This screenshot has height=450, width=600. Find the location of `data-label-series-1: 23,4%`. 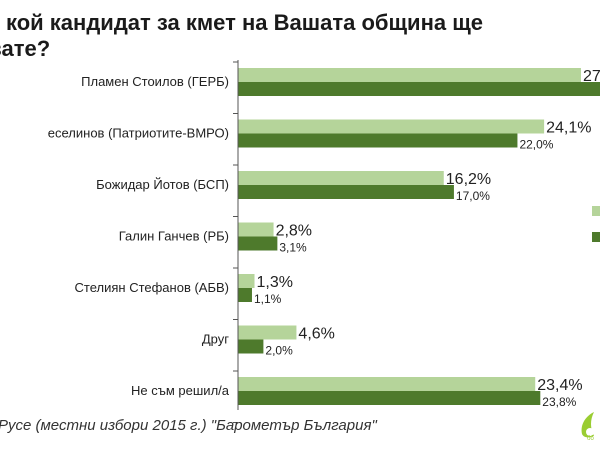

data-label-series-1: 23,4% is located at coordinates (559, 385).